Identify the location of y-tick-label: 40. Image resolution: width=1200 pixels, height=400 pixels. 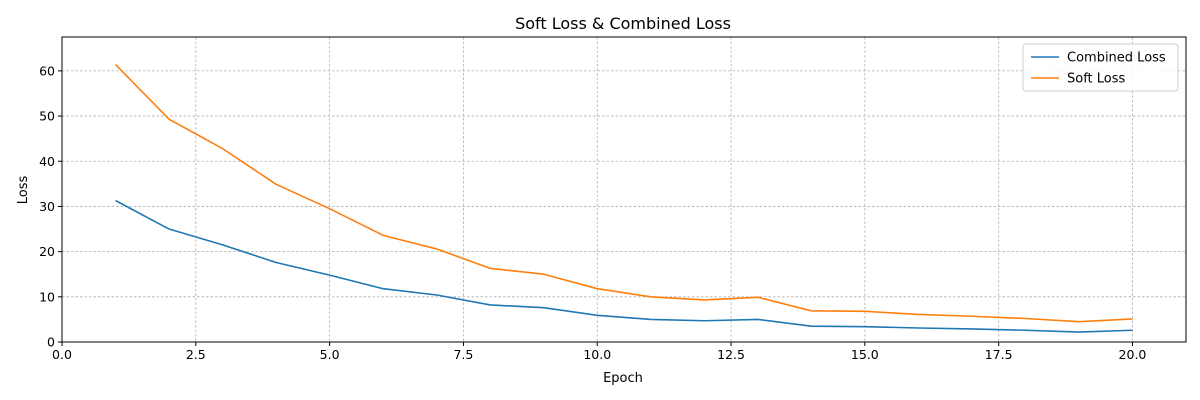
(47, 161).